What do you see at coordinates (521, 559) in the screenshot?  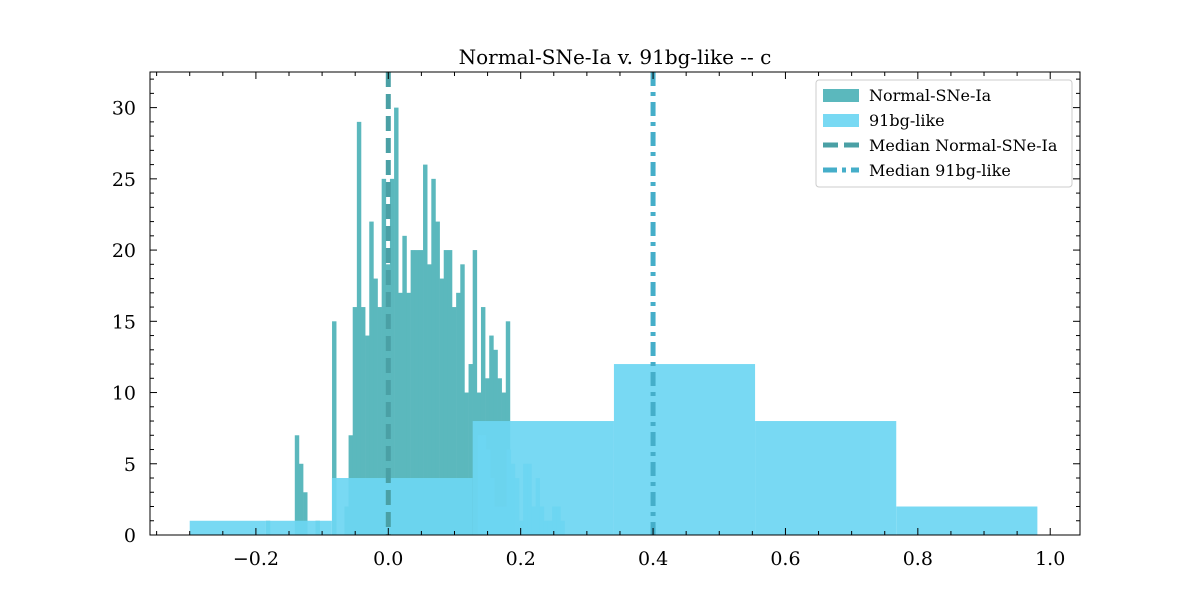 I see `x-tick-label: 0.2` at bounding box center [521, 559].